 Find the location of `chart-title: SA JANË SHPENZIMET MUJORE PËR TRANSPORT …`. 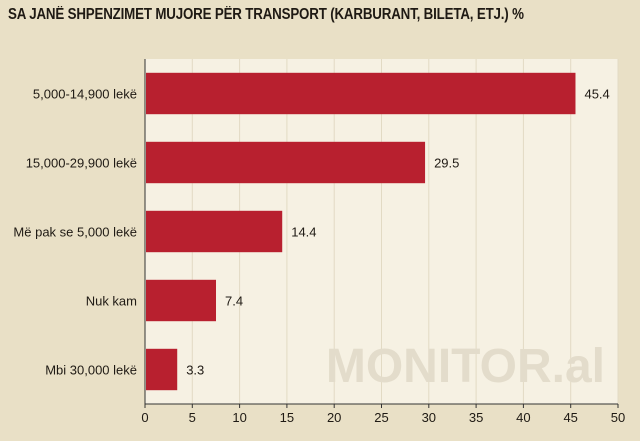

chart-title: SA JANË SHPENZIMET MUJORE PËR TRANSPORT … is located at coordinates (266, 14).